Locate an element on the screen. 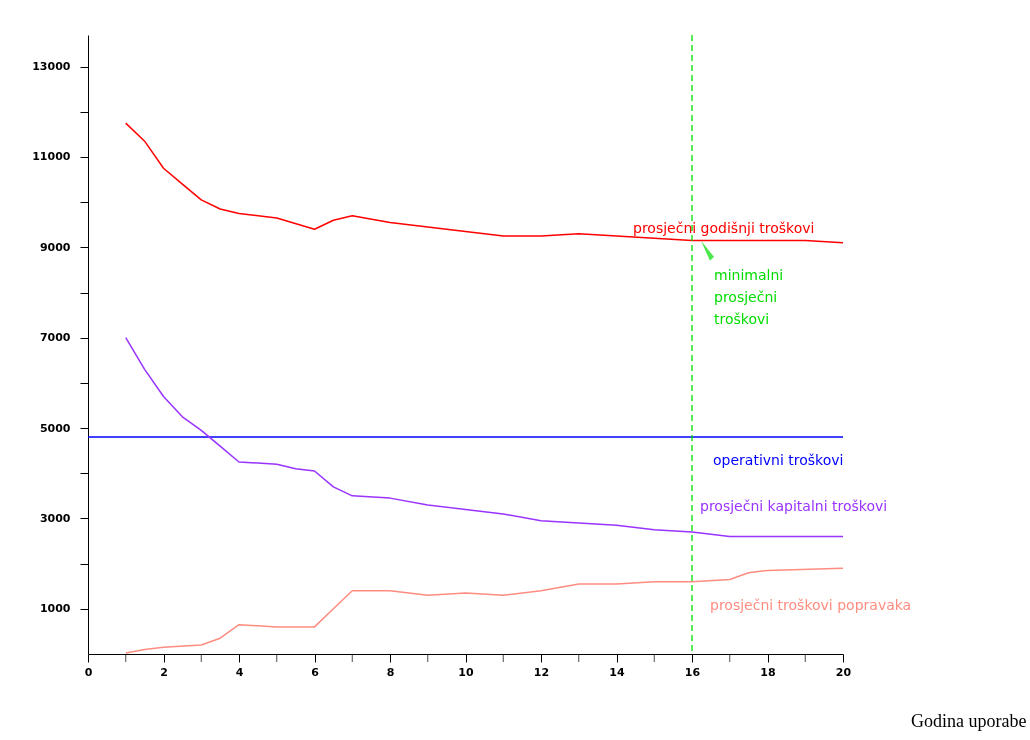 The height and width of the screenshot is (740, 1030). series-label: operativni troškovi is located at coordinates (778, 460).